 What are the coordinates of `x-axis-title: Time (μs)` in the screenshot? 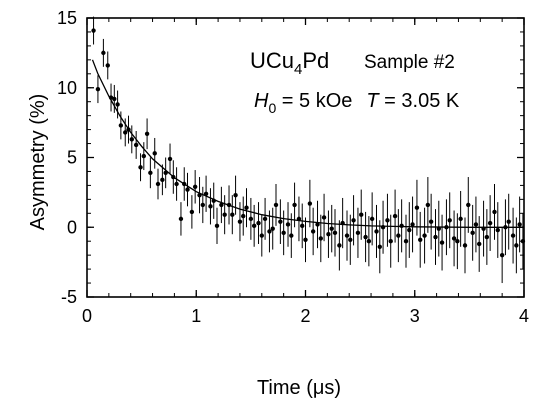 It's located at (299, 388).